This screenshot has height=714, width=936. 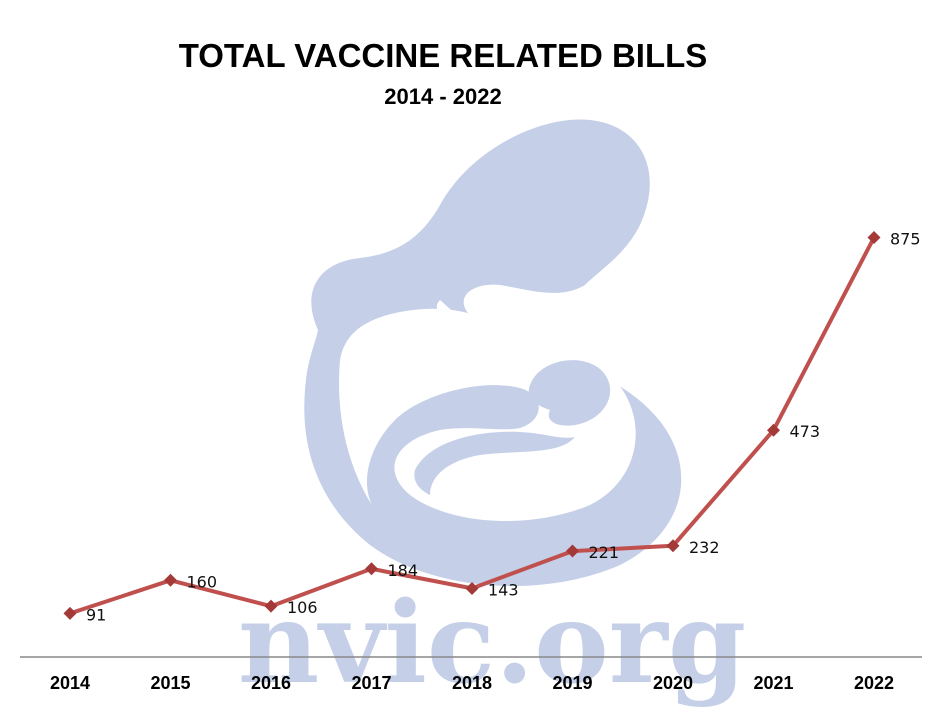 I want to click on watermark-text: nvic.org, so click(x=492, y=643).